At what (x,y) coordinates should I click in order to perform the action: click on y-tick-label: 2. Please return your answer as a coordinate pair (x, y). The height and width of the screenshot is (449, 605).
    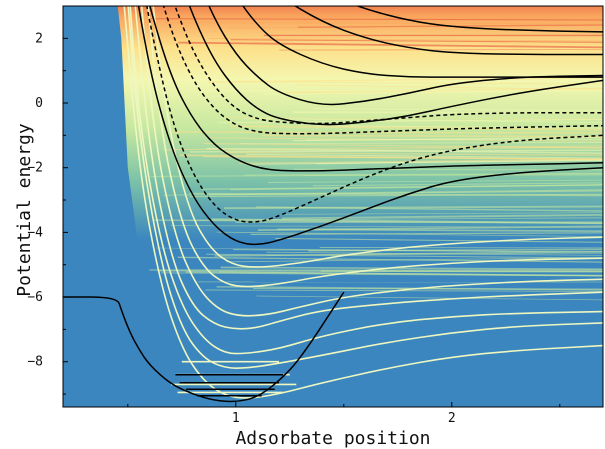
    Looking at the image, I should click on (39, 38).